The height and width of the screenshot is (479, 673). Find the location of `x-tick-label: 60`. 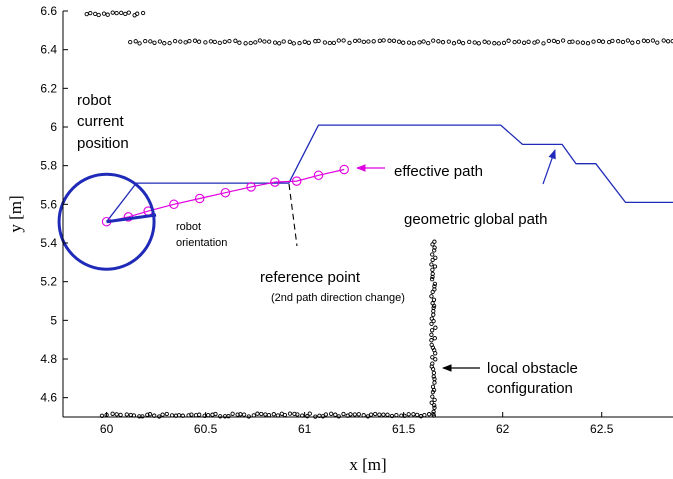

x-tick-label: 60 is located at coordinates (107, 429).